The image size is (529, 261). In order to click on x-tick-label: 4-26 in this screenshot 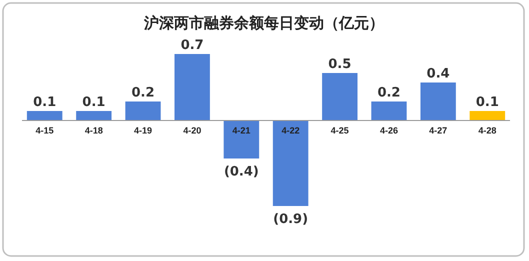, I will do `click(389, 130)`.